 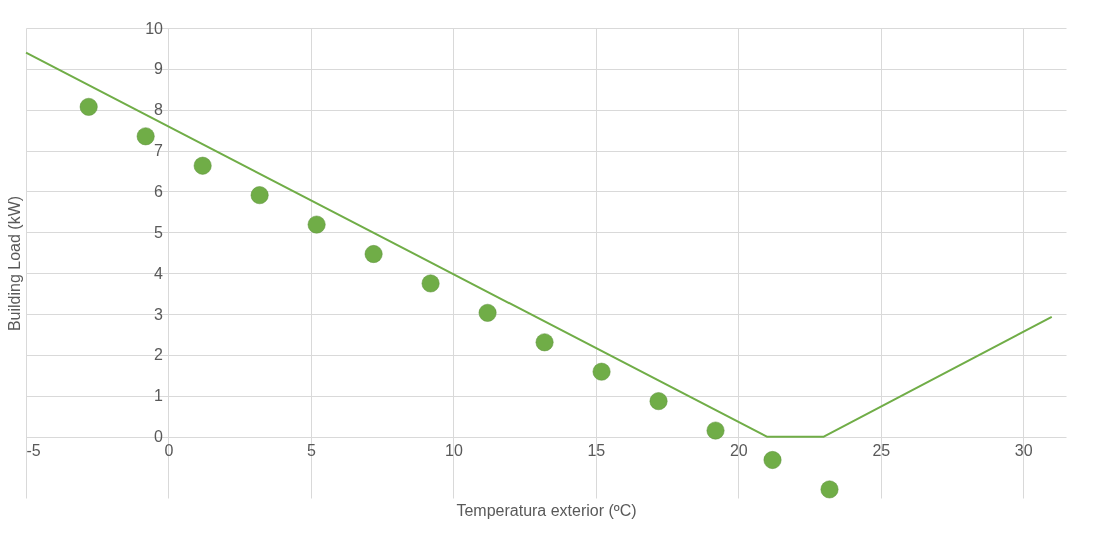 I want to click on x-tick-label: 5, so click(x=311, y=451).